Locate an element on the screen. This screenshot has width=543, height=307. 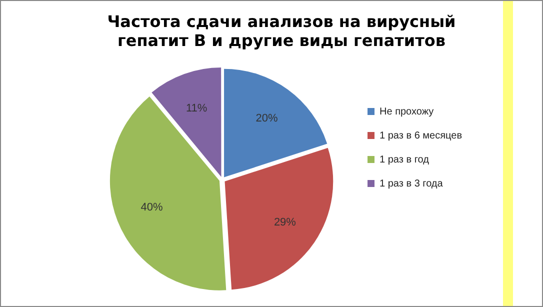
data-label: 40% is located at coordinates (151, 208).